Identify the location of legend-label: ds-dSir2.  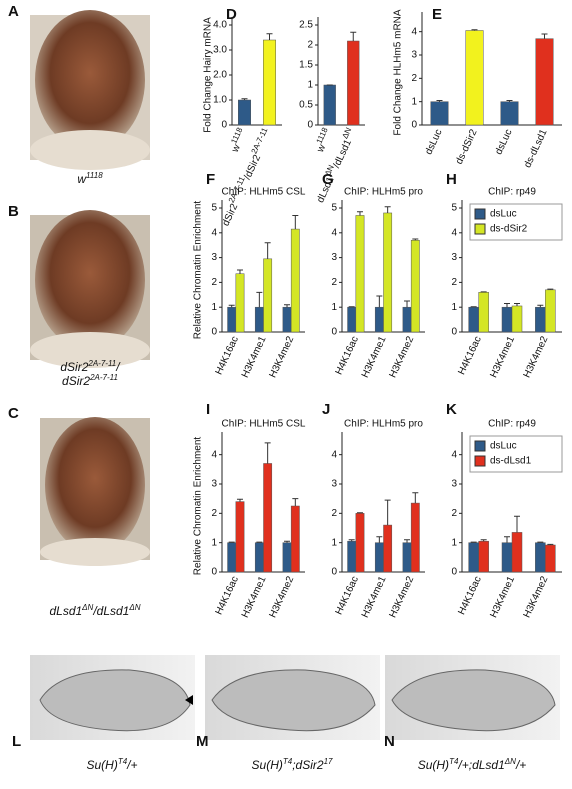
(509, 229).